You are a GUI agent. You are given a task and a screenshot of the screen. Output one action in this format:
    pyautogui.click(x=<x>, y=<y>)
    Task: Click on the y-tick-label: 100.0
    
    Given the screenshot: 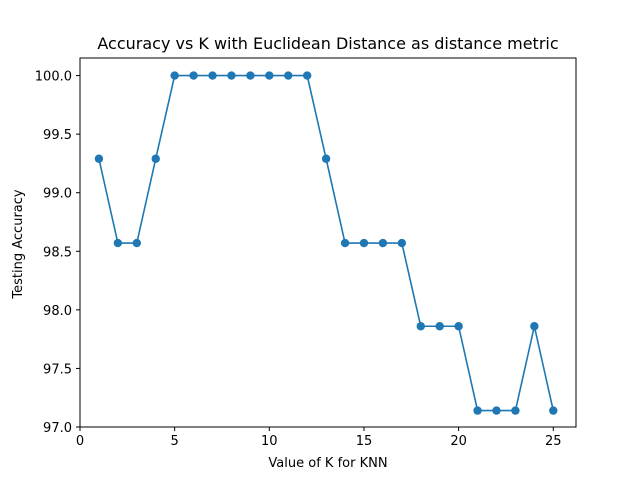 What is the action you would take?
    pyautogui.click(x=53, y=77)
    